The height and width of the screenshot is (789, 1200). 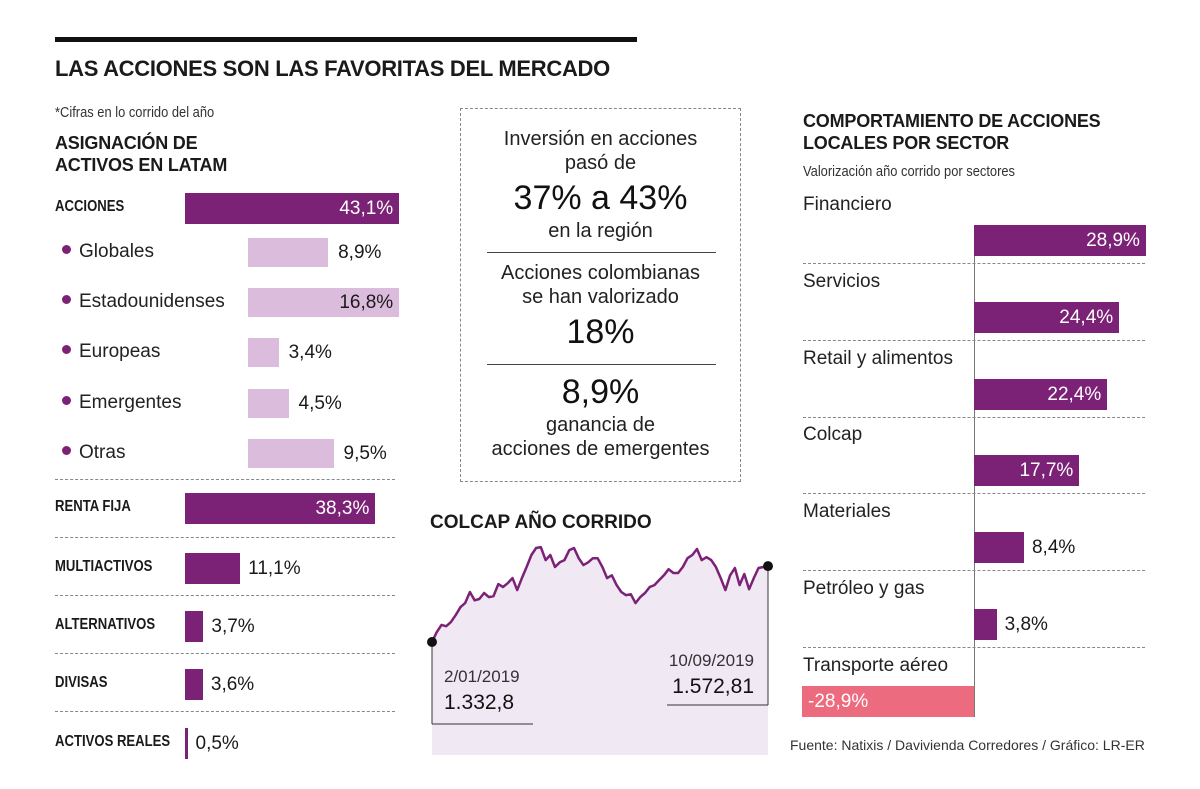 What do you see at coordinates (847, 204) in the screenshot?
I see `sector-label: Financiero` at bounding box center [847, 204].